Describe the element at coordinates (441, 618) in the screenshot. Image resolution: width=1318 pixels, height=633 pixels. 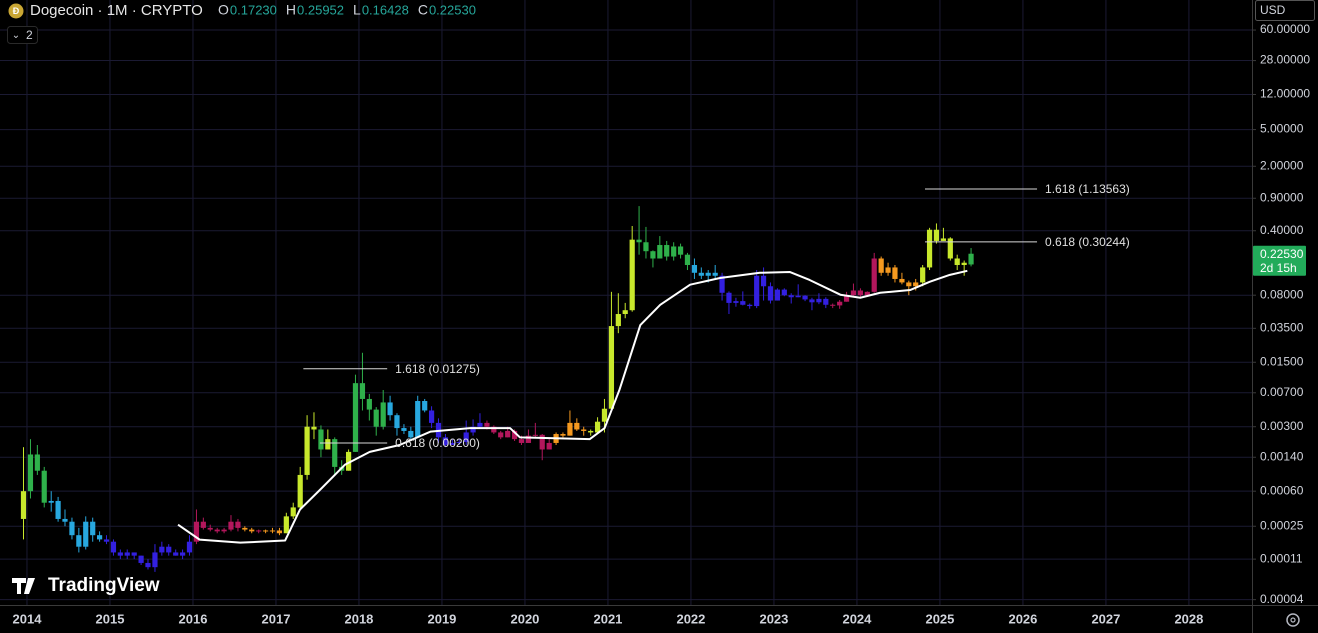
I see `x-tick-label: 2019` at that location.